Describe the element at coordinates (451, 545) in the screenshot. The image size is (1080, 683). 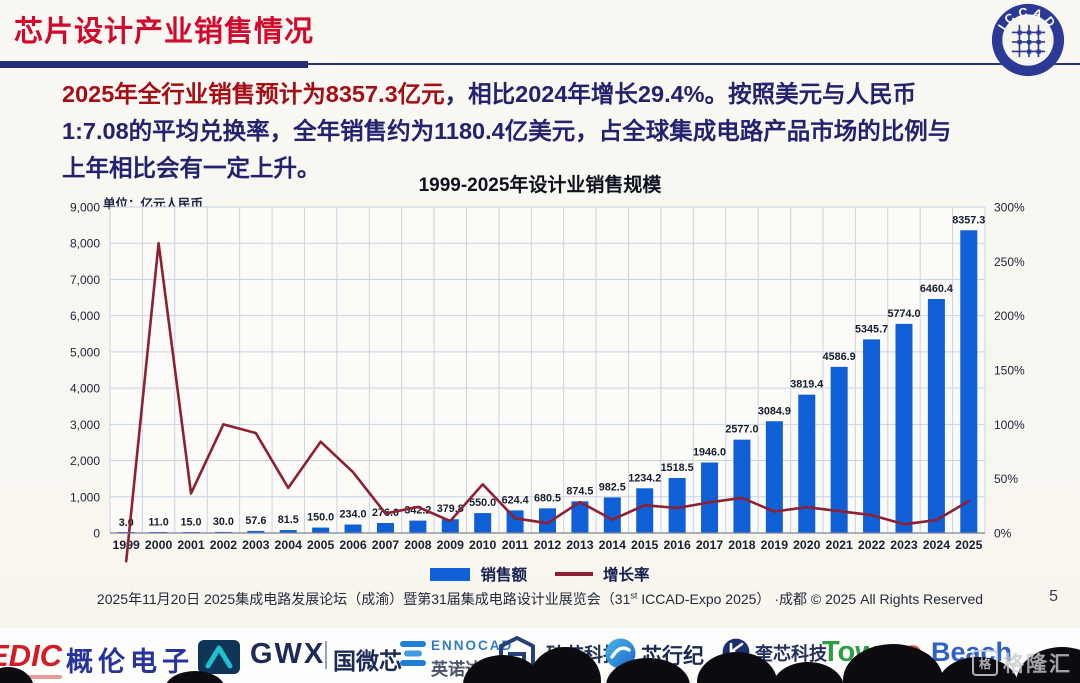
I see `x-axis-label: 2009` at that location.